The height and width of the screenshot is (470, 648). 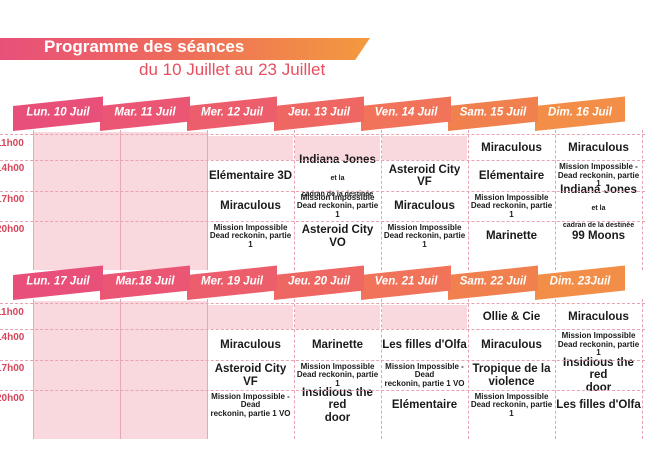 What do you see at coordinates (406, 282) in the screenshot?
I see `day-tab: Ven. 21 Juil` at bounding box center [406, 282].